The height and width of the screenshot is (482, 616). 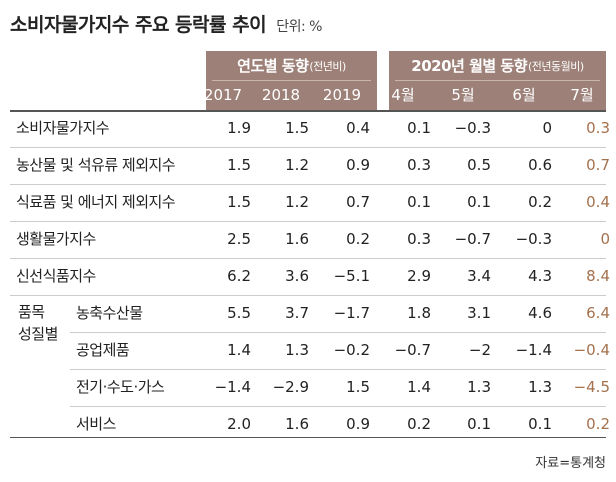 I want to click on row-label: 생활물가지수, so click(x=56, y=239).